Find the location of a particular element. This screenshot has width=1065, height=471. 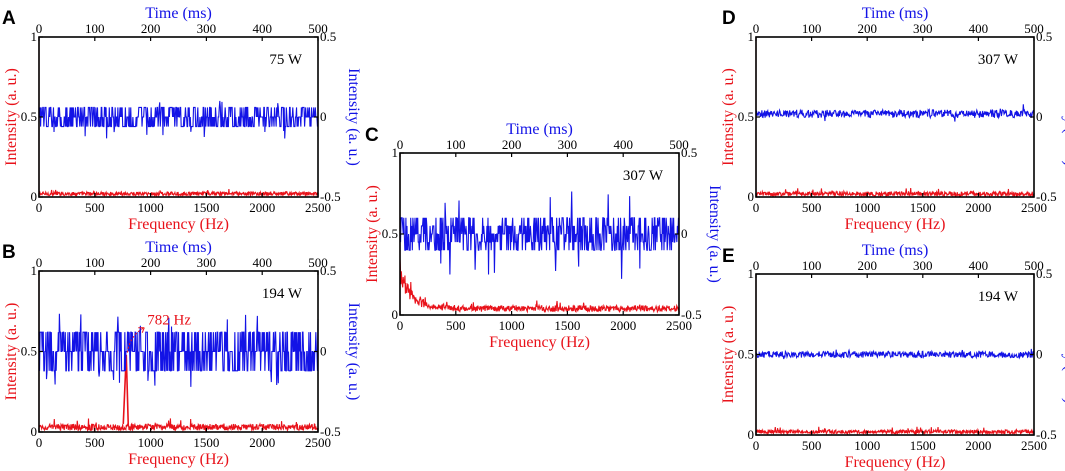

peak-annotation: 782 Hz is located at coordinates (169, 321).